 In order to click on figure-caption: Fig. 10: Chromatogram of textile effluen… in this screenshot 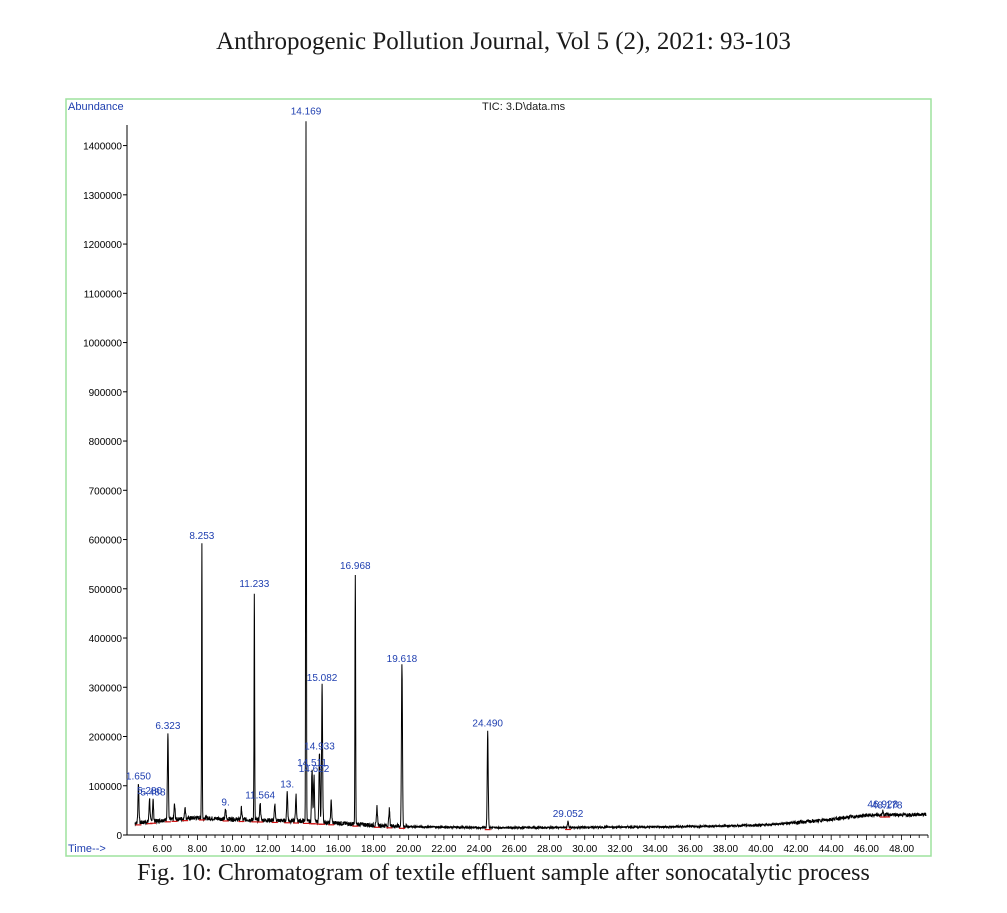, I will do `click(503, 873)`.